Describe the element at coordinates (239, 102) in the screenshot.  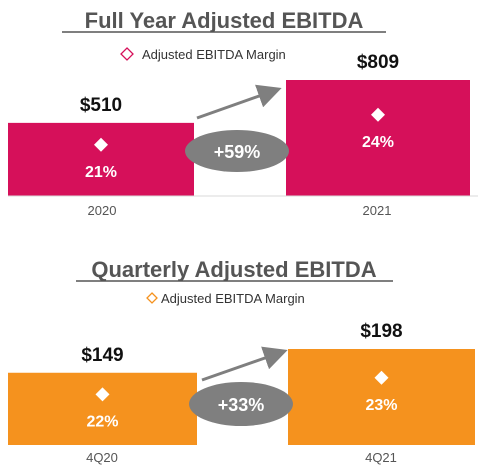
I see `full-year-arrow` at that location.